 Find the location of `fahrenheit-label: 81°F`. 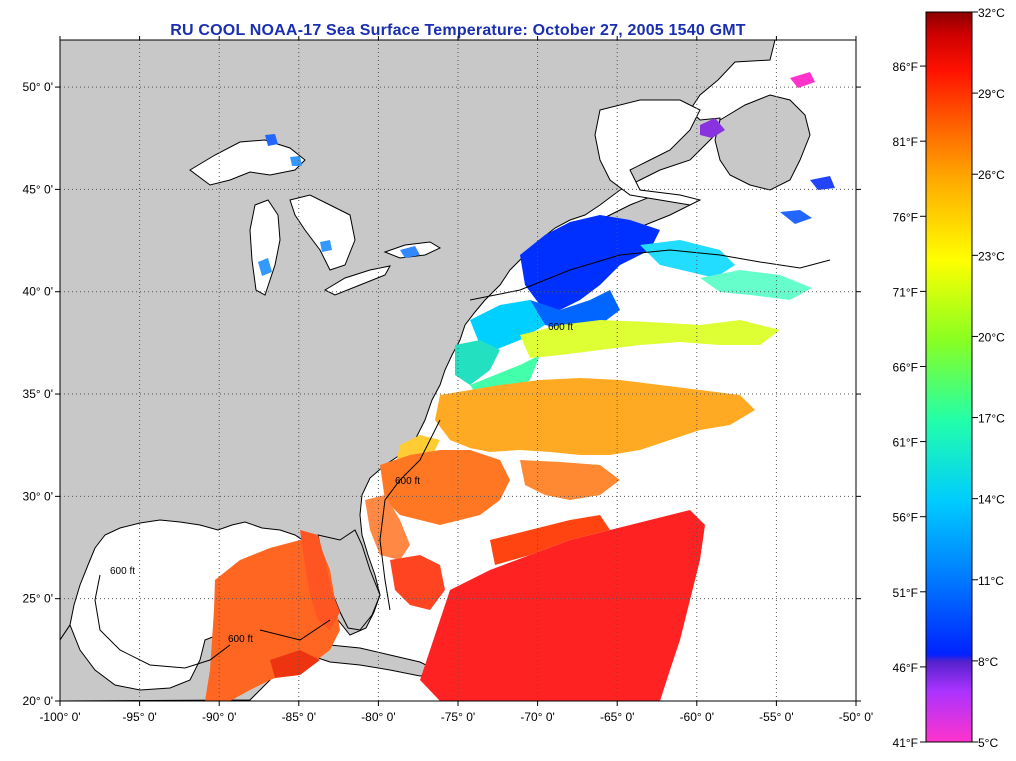

fahrenheit-label: 81°F is located at coordinates (905, 142).